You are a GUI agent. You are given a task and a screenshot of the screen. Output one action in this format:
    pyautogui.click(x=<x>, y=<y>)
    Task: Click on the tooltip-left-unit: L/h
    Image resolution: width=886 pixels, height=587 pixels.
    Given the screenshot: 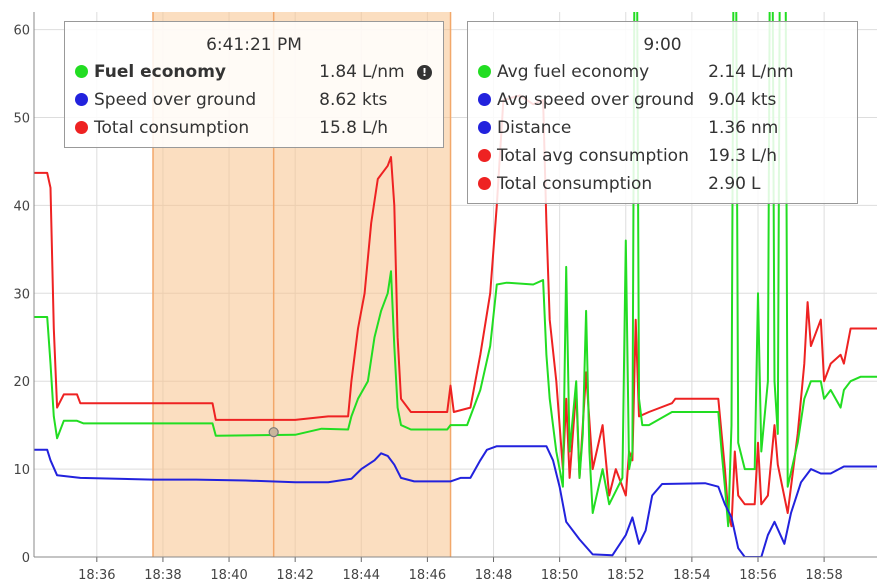 What is the action you would take?
    pyautogui.click(x=375, y=128)
    